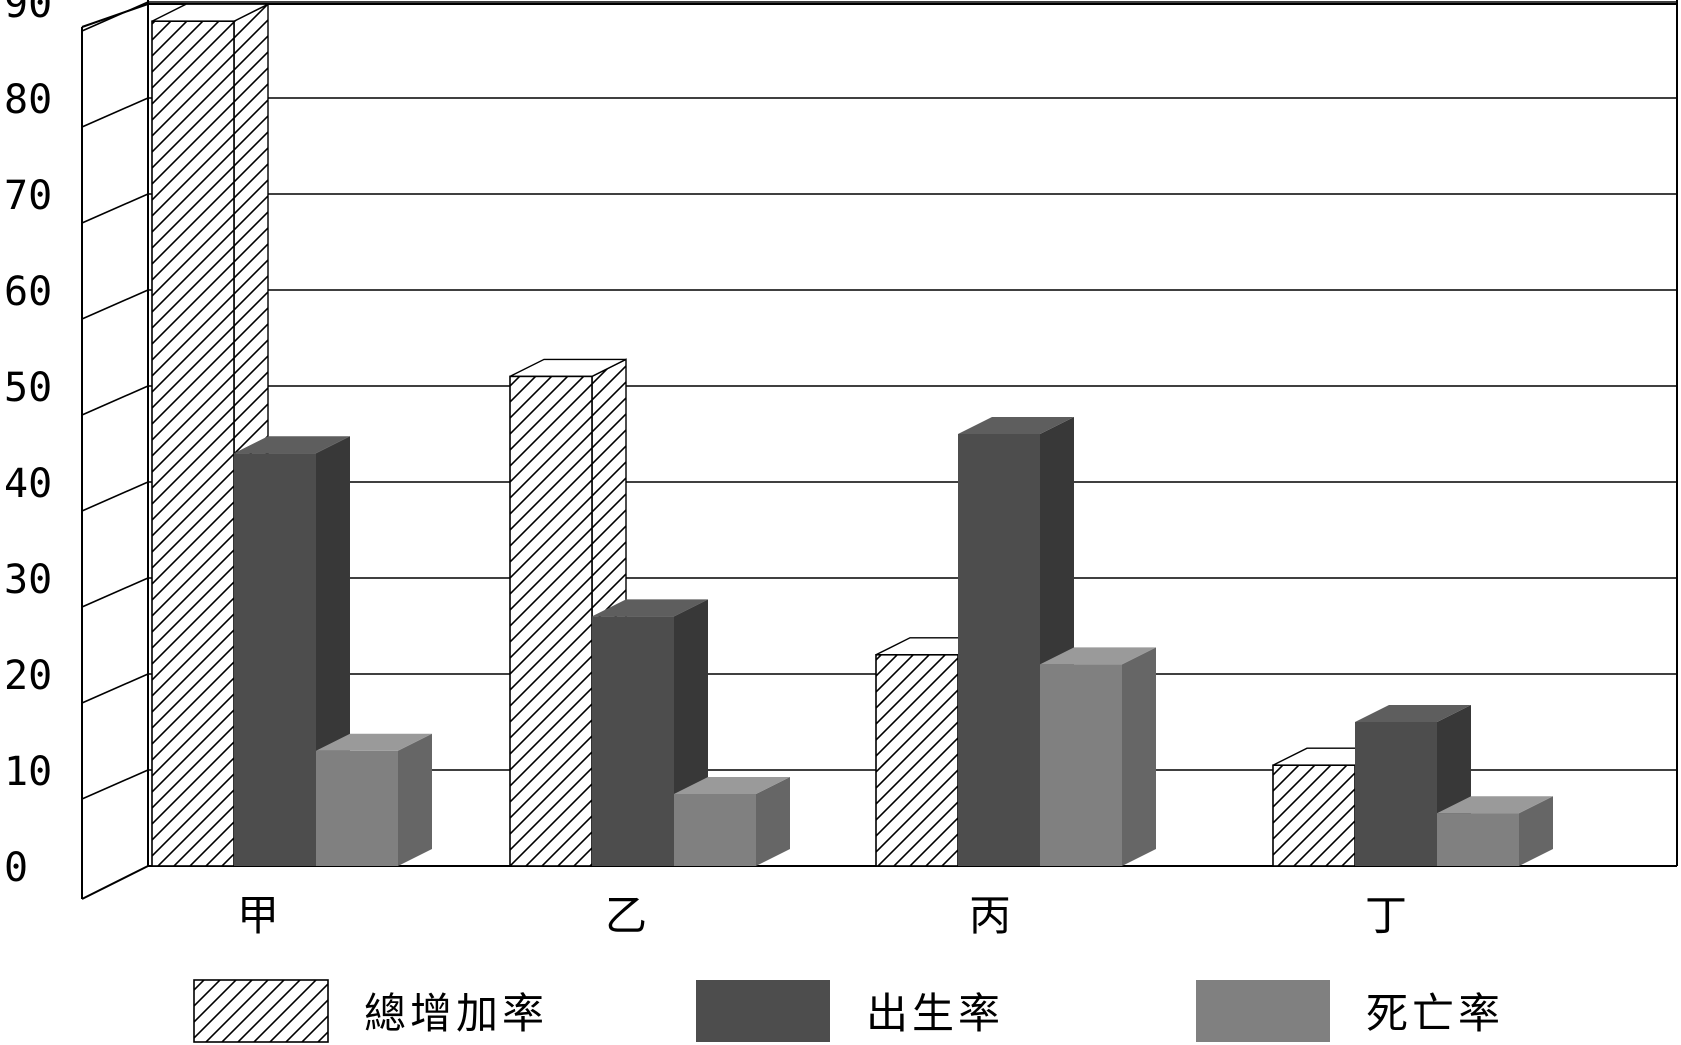 The width and height of the screenshot is (1681, 1045). Describe the element at coordinates (28, 100) in the screenshot. I see `y-tick-label: 80` at that location.